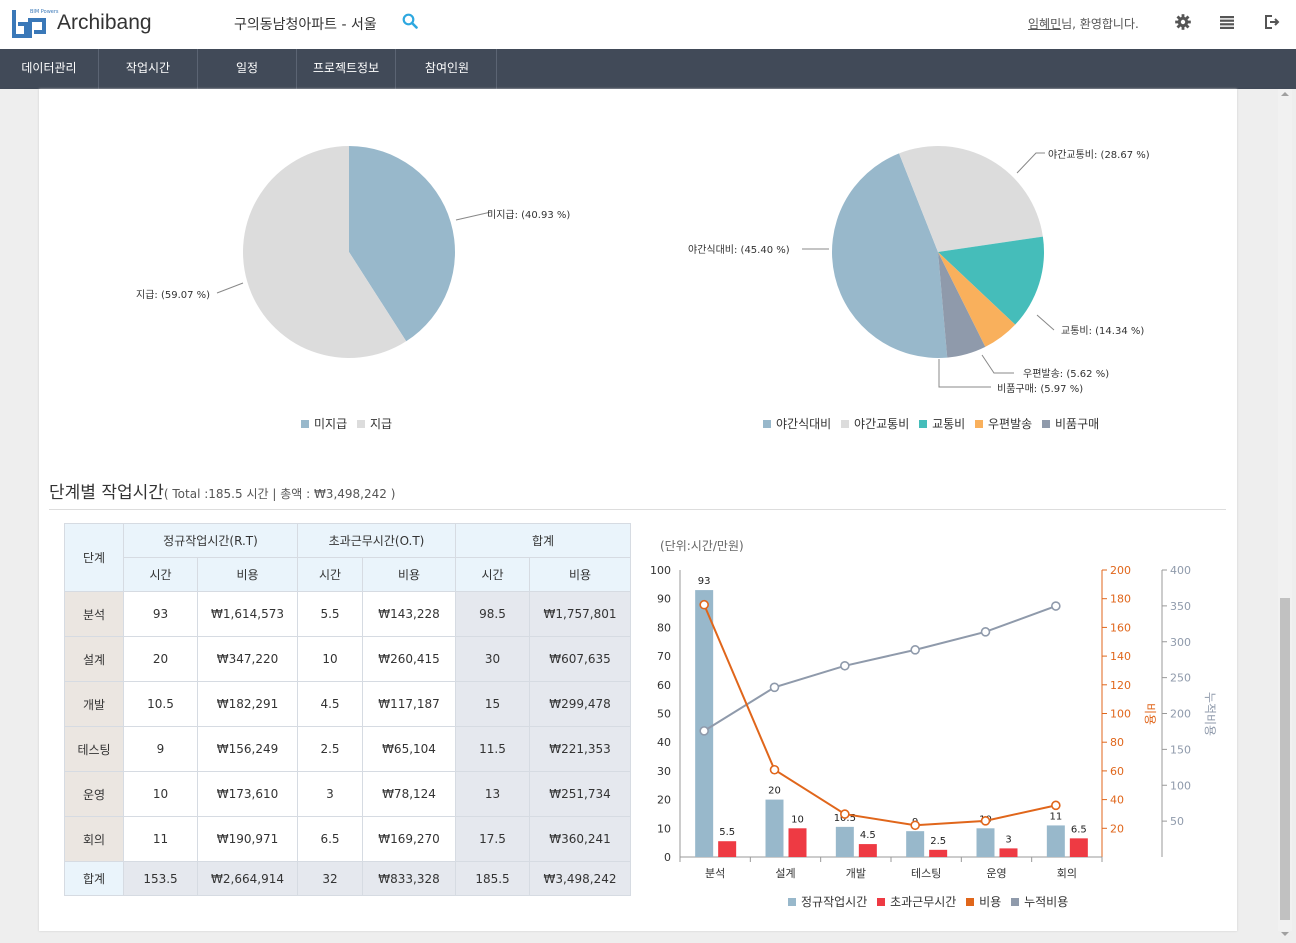  Describe the element at coordinates (409, 749) in the screenshot. I see `cell: ₩65,104` at that location.